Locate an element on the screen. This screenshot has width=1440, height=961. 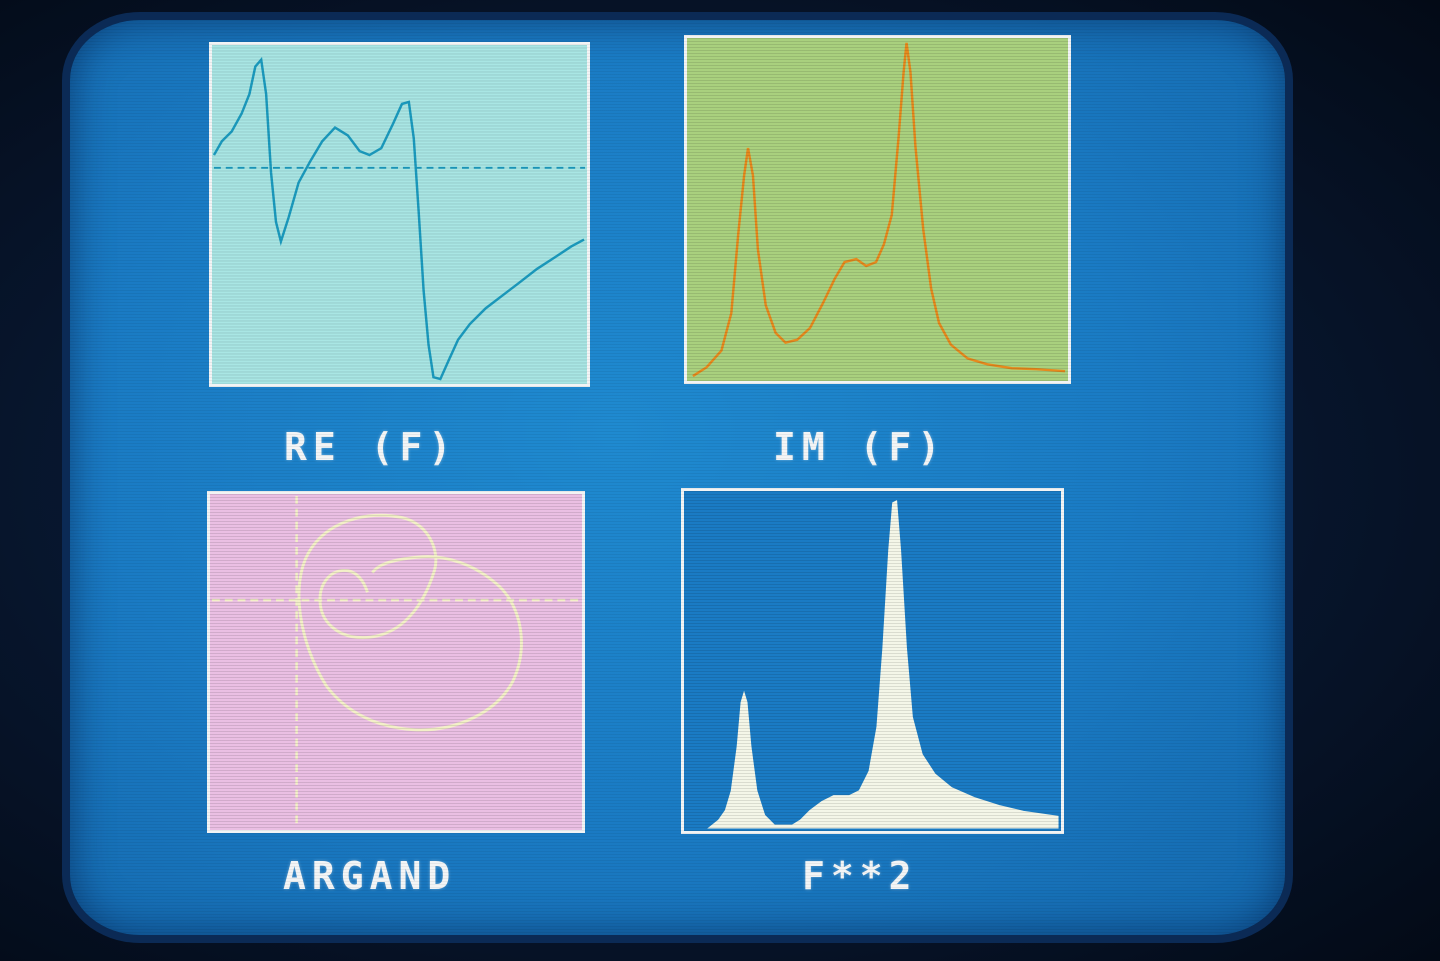
im-f-plot-panel is located at coordinates (877, 209).